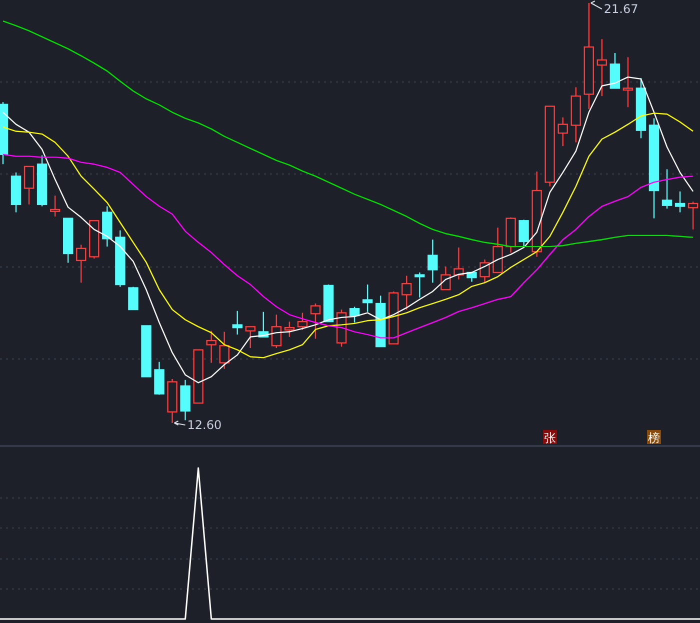 The width and height of the screenshot is (700, 623). Describe the element at coordinates (621, 9) in the screenshot. I see `annotation: 21.67` at that location.